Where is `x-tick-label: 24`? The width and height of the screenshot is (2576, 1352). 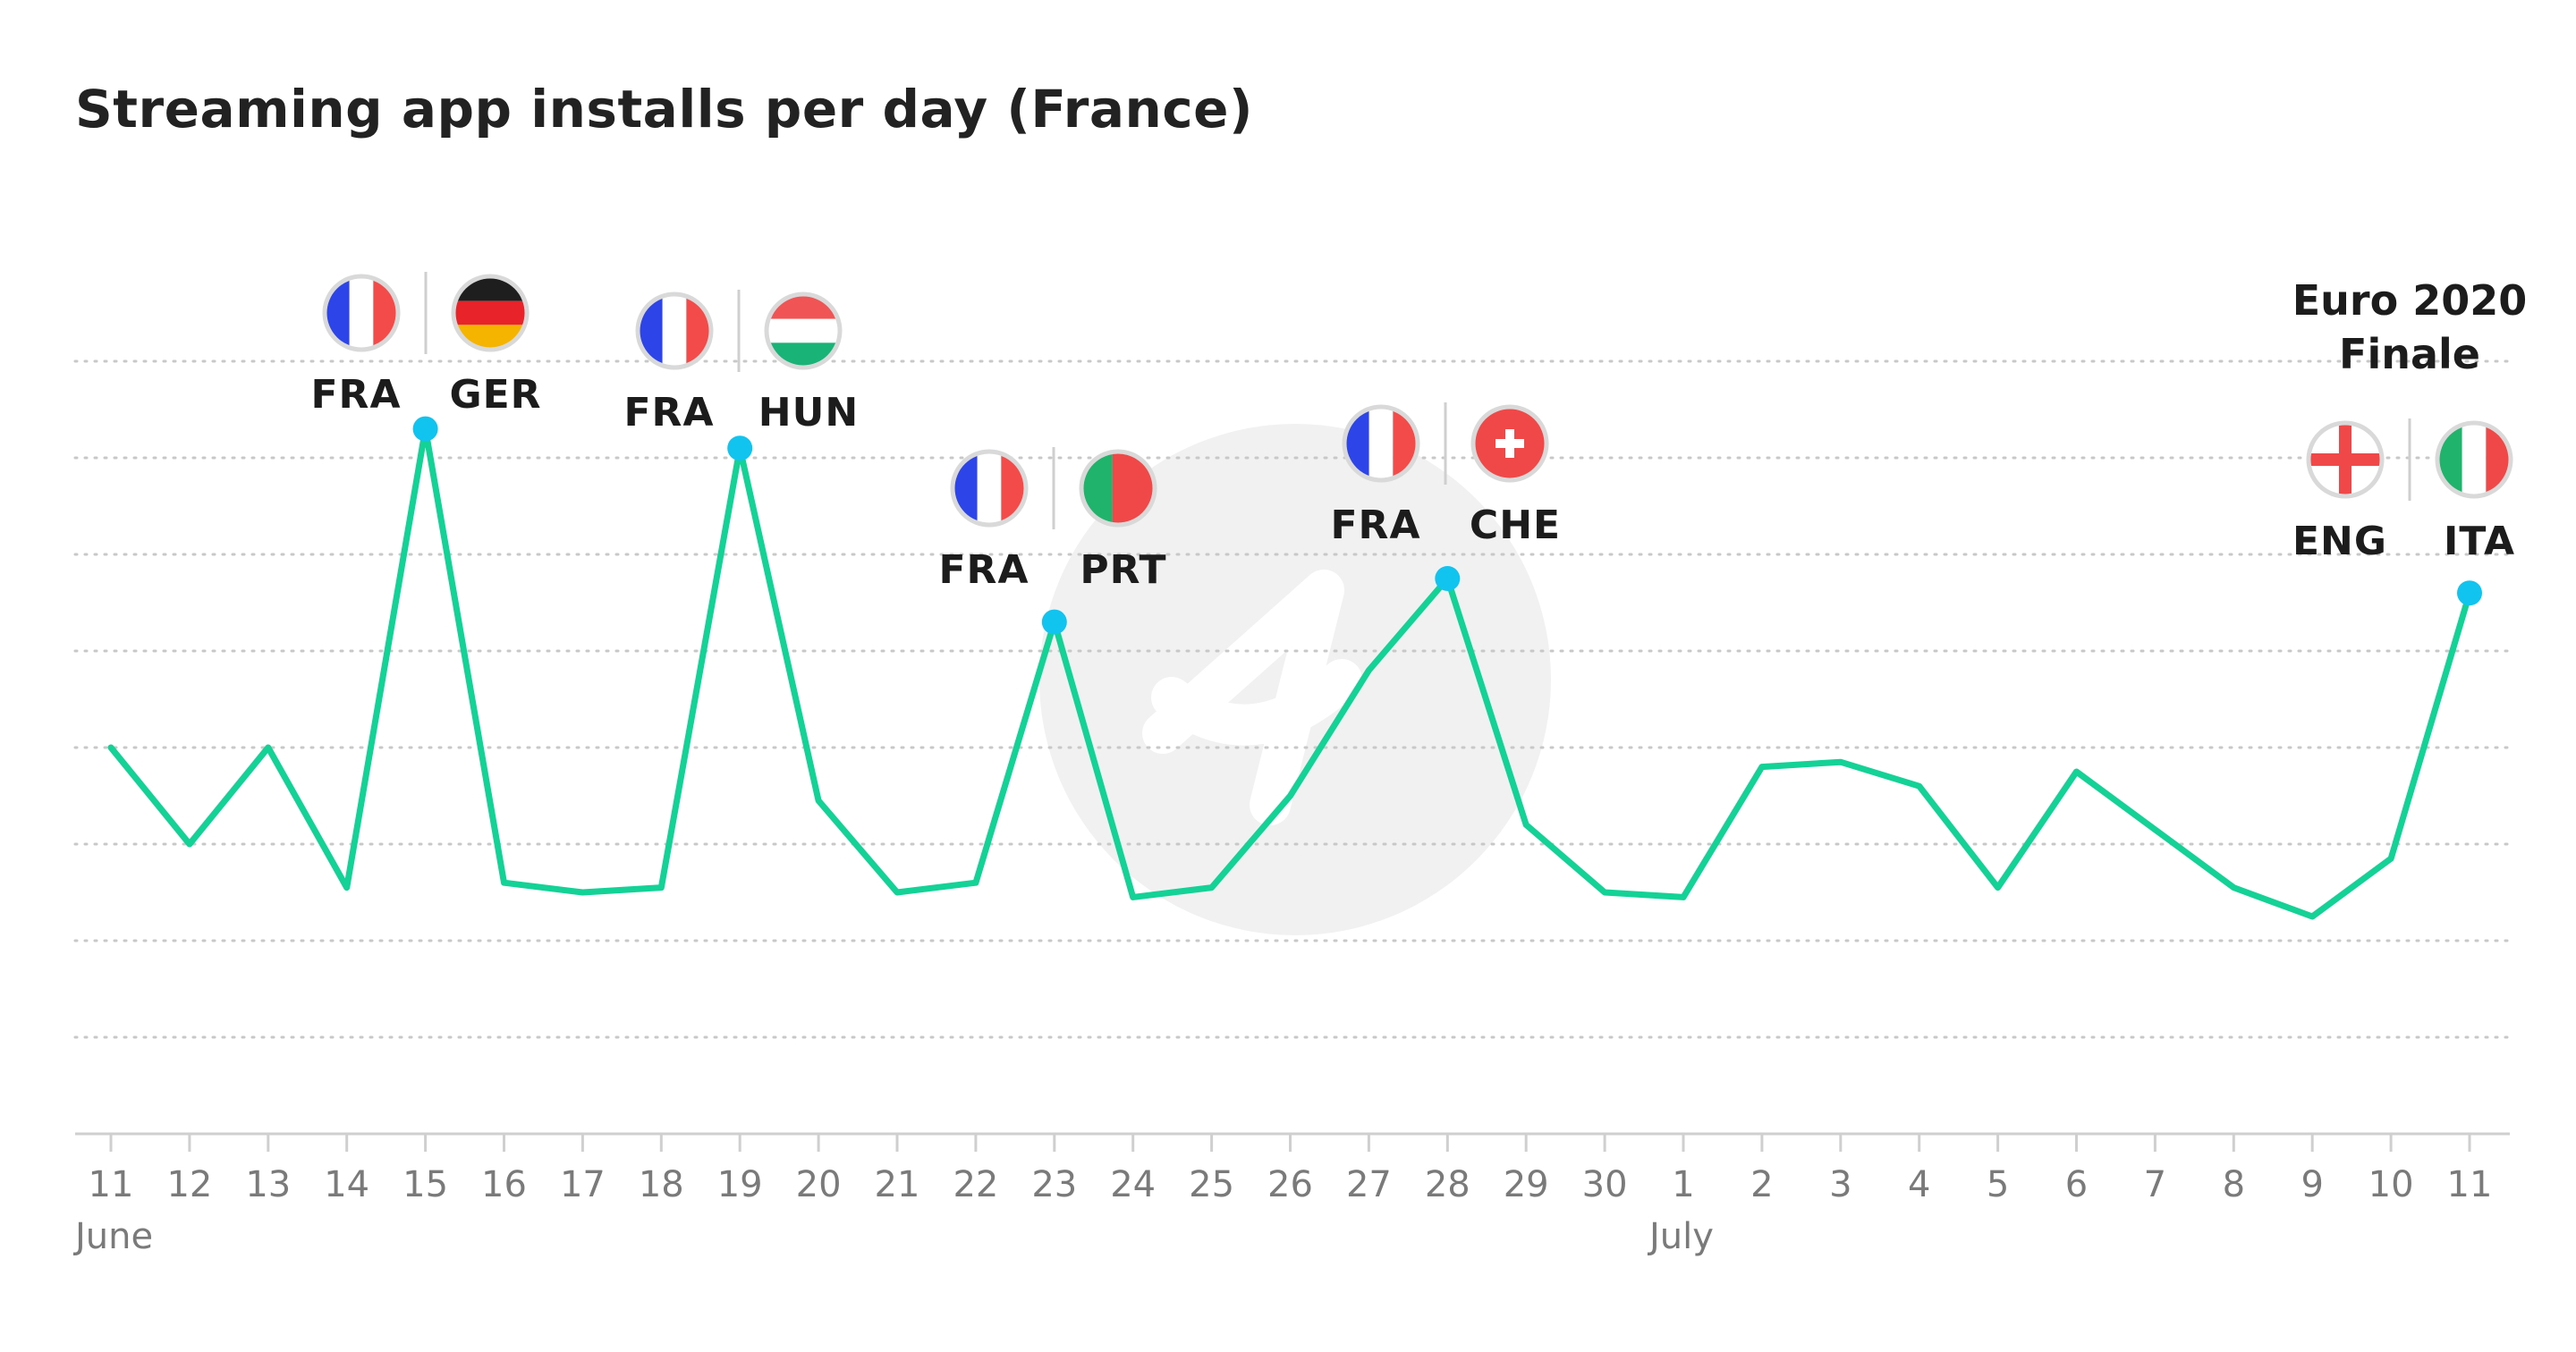
x-tick-label: 24 is located at coordinates (1133, 1184).